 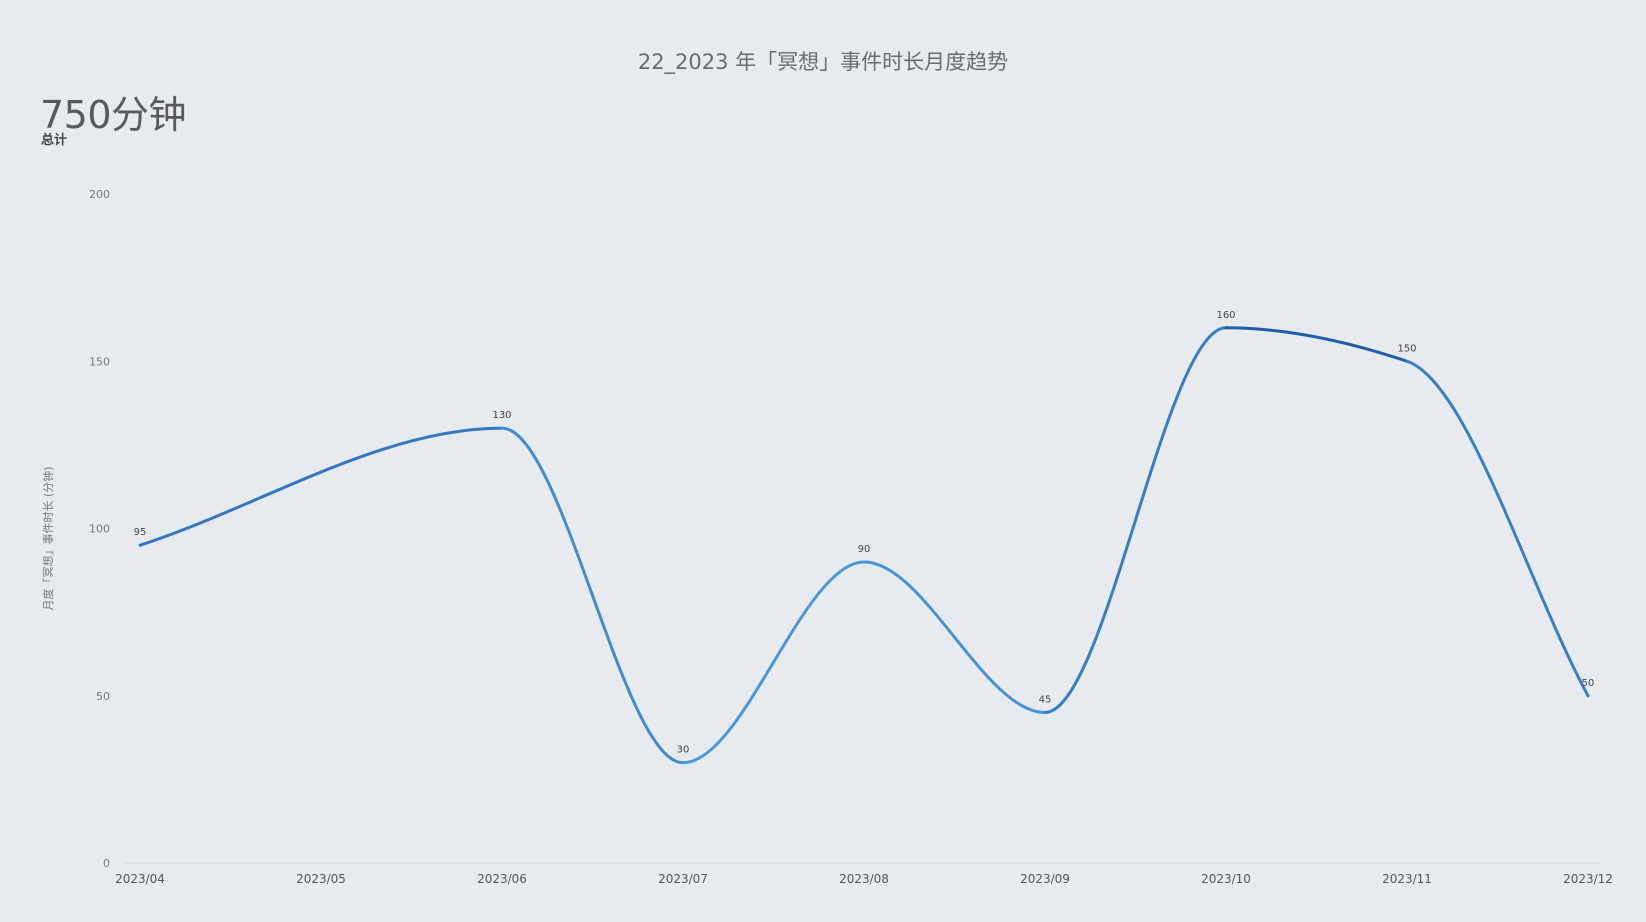 I want to click on y-axis-ticks: 0 50 100 150 200, so click(x=99, y=529).